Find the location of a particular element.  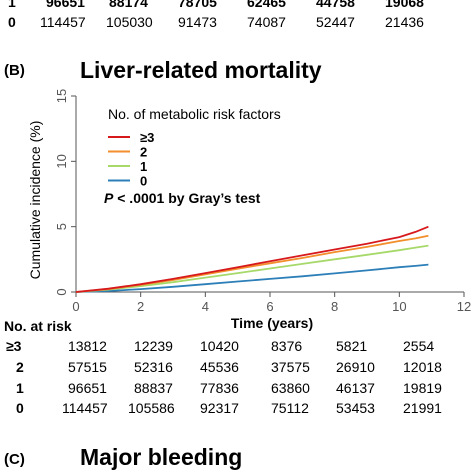

top-row-0-cell: 21436 is located at coordinates (404, 22).